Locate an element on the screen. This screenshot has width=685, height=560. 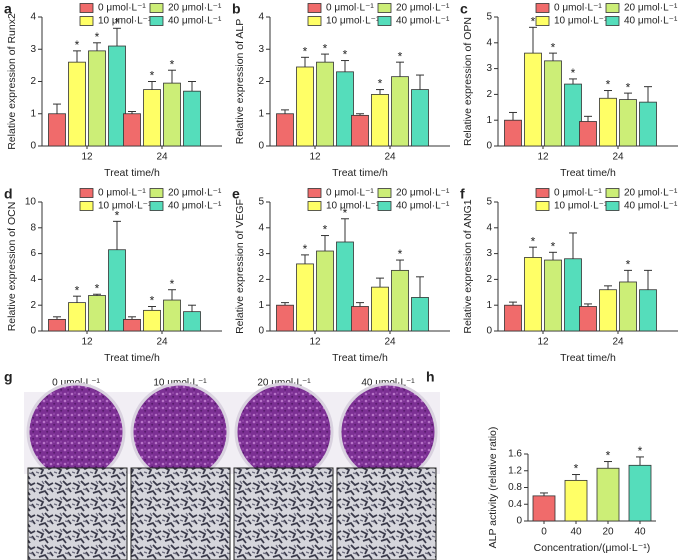
y-axis-label: Relative expression of ANG1 is located at coordinates (468, 266).